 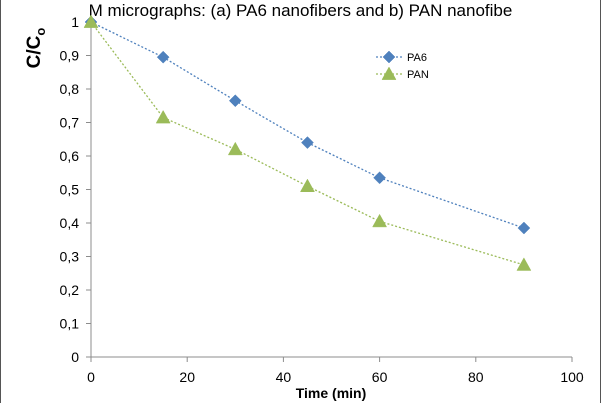 What do you see at coordinates (284, 377) in the screenshot?
I see `x-tick-label: 40` at bounding box center [284, 377].